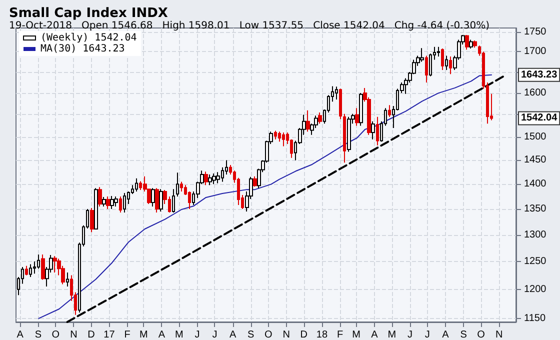 The image size is (560, 340). What do you see at coordinates (535, 93) in the screenshot?
I see `y-tick-label: 1600` at bounding box center [535, 93].